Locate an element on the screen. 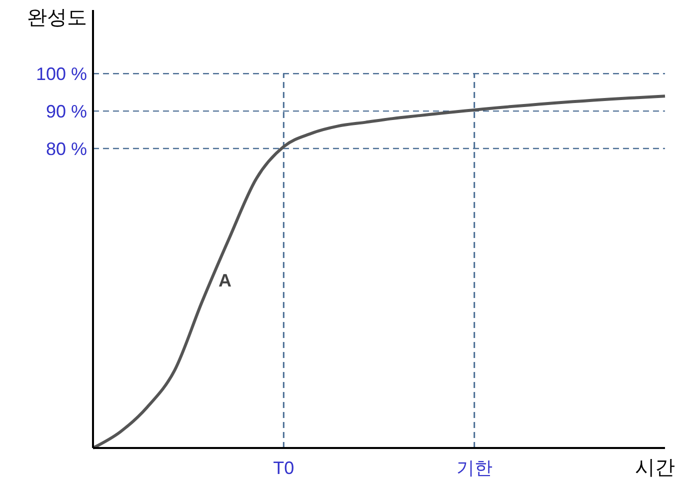 Image resolution: width=686 pixels, height=496 pixels. annotation: A is located at coordinates (225, 280).